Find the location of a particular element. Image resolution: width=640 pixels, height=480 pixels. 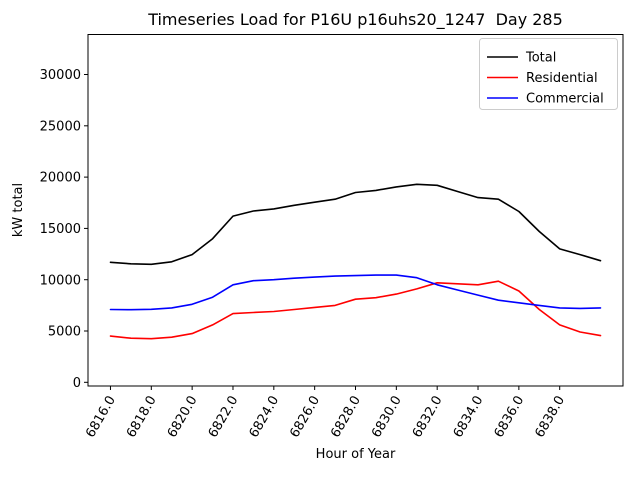

legend-row-commercial: Commercial is located at coordinates (545, 99).